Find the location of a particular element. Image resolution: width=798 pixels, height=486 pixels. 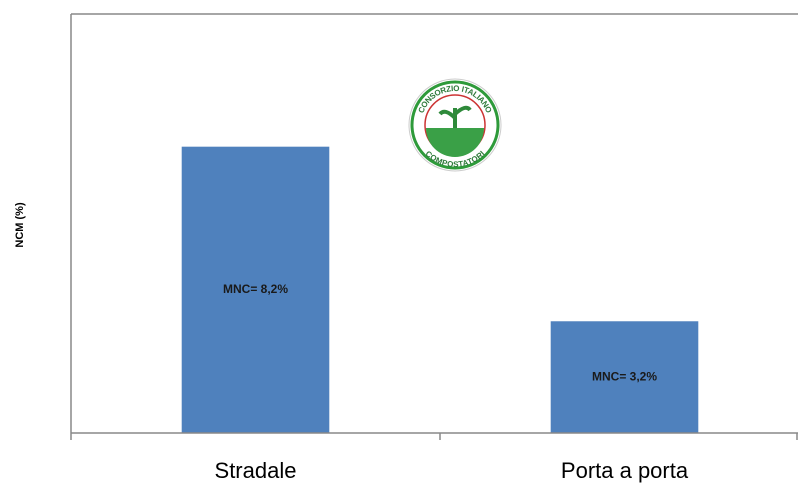

y-axis-label: NCM (%) is located at coordinates (20, 225).